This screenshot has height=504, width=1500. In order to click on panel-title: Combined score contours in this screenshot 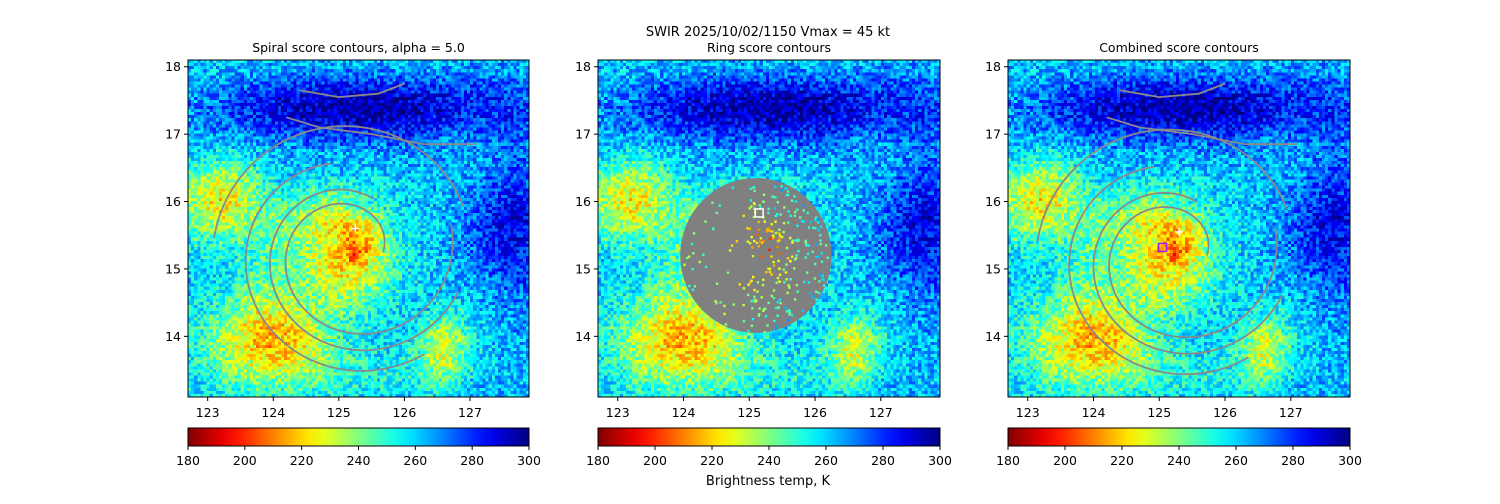, I will do `click(1179, 47)`.